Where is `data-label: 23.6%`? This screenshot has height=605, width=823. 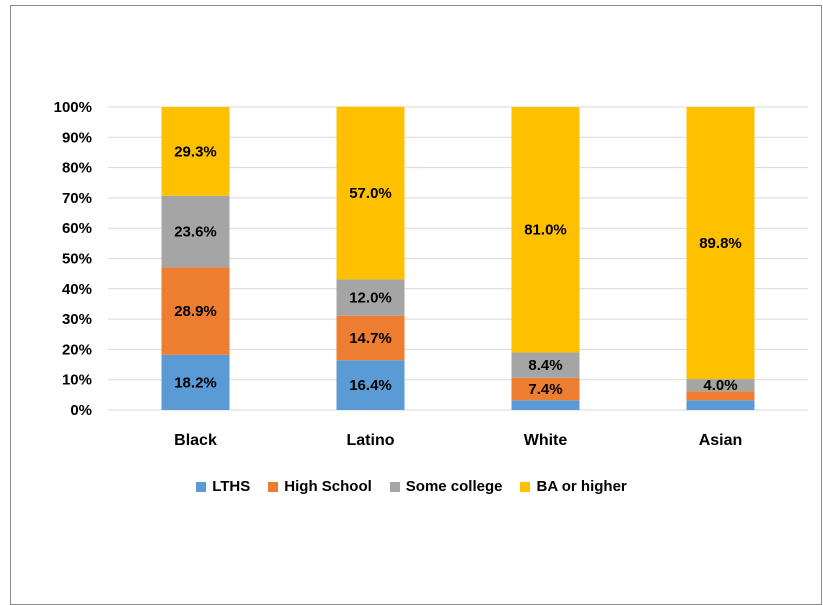 data-label: 23.6% is located at coordinates (195, 232).